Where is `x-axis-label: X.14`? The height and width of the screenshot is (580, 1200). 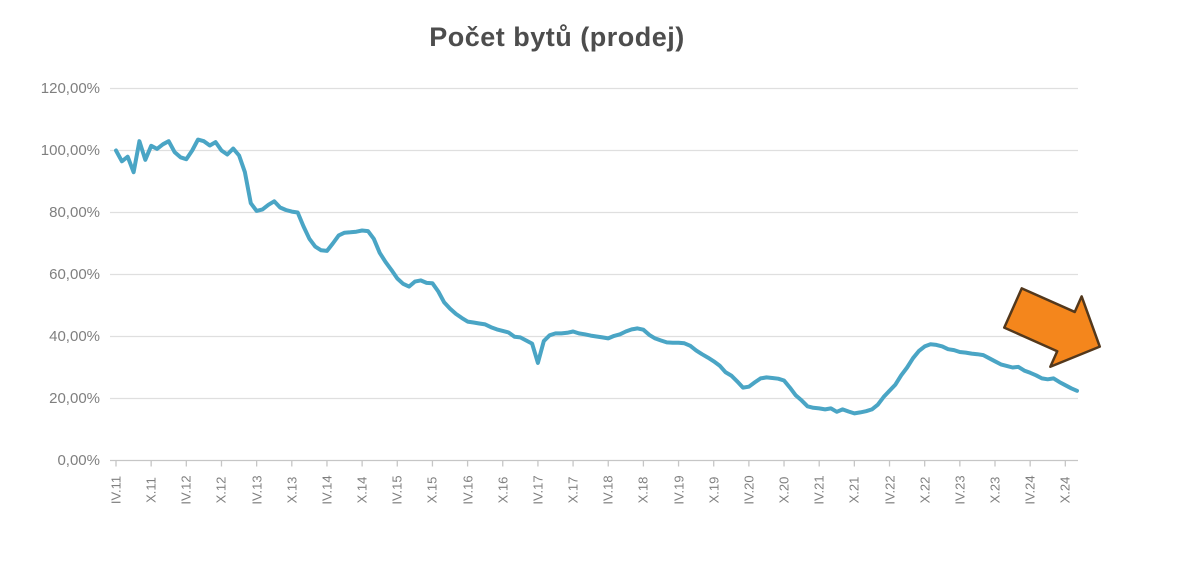 x-axis-label: X.14 is located at coordinates (362, 490).